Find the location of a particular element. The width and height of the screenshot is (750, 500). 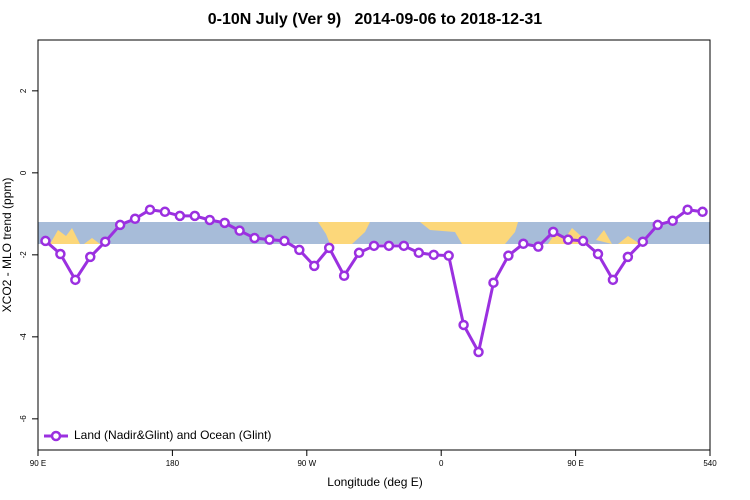

legend-marker is located at coordinates (56, 436).